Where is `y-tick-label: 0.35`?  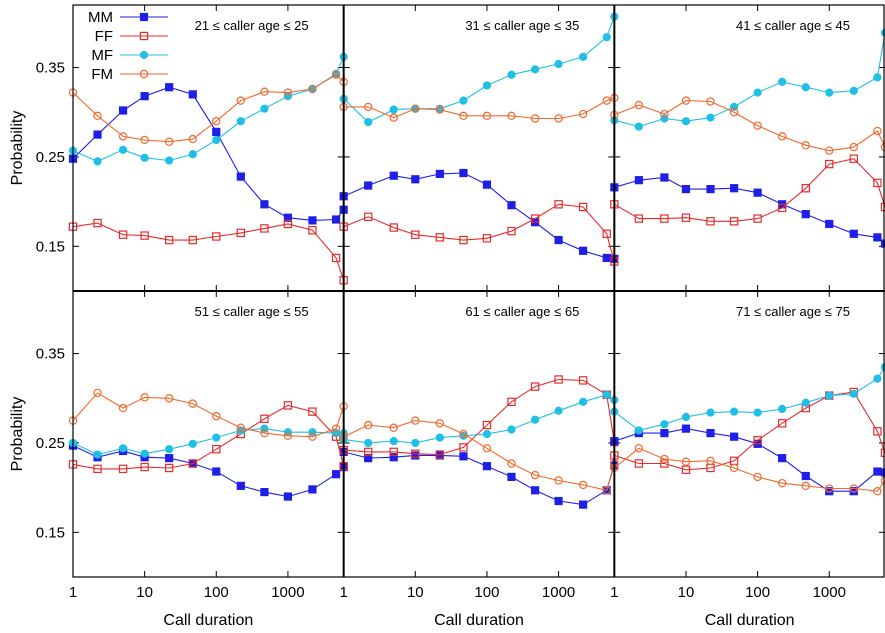 y-tick-label: 0.35 is located at coordinates (50, 68).